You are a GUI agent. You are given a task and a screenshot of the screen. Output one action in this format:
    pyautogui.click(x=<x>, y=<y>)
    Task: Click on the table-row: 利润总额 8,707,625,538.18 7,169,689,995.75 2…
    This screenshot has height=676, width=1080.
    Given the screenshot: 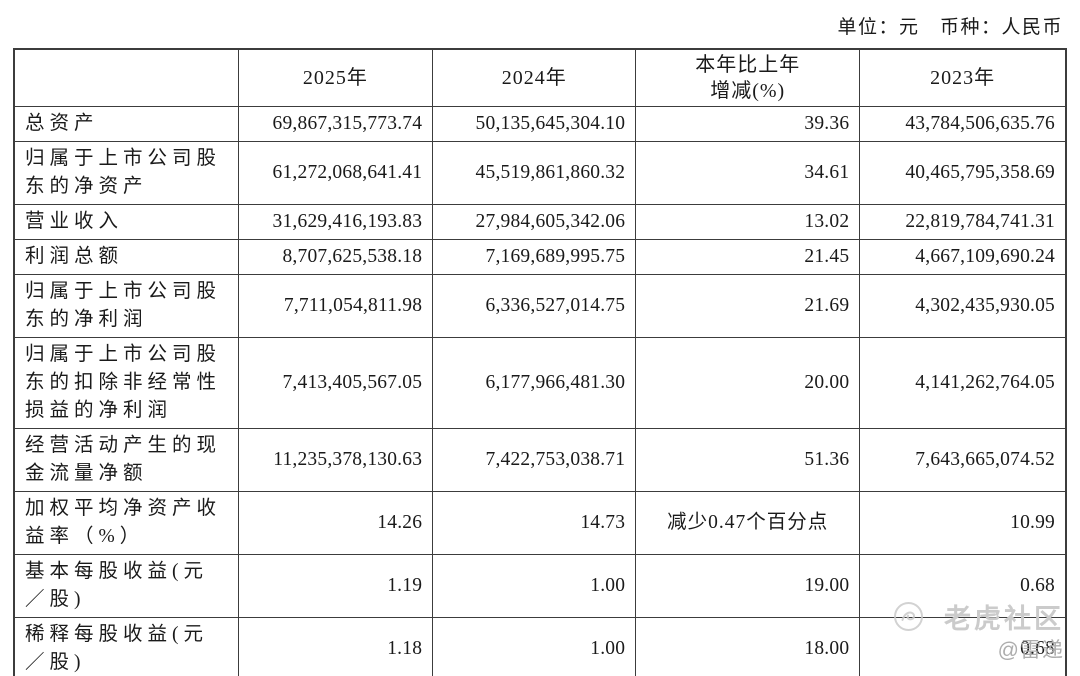 What is the action you would take?
    pyautogui.click(x=540, y=257)
    